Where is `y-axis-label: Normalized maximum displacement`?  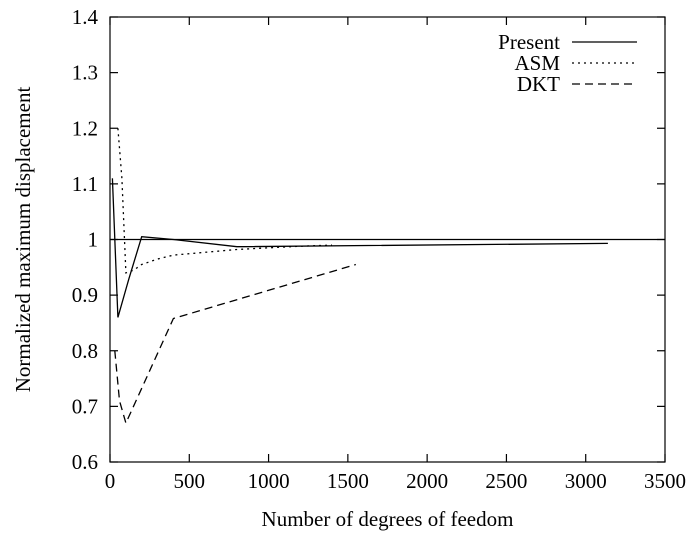 y-axis-label: Normalized maximum displacement is located at coordinates (23, 240).